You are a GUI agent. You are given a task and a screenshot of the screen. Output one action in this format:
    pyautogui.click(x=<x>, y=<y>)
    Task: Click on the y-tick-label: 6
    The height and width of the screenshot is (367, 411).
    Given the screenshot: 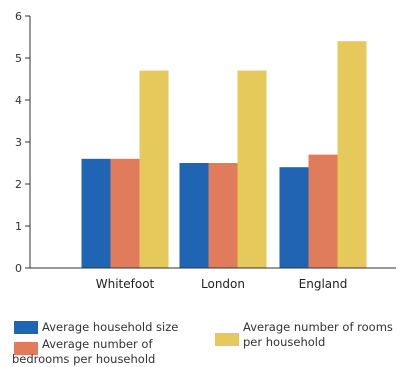 What is the action you would take?
    pyautogui.click(x=18, y=16)
    